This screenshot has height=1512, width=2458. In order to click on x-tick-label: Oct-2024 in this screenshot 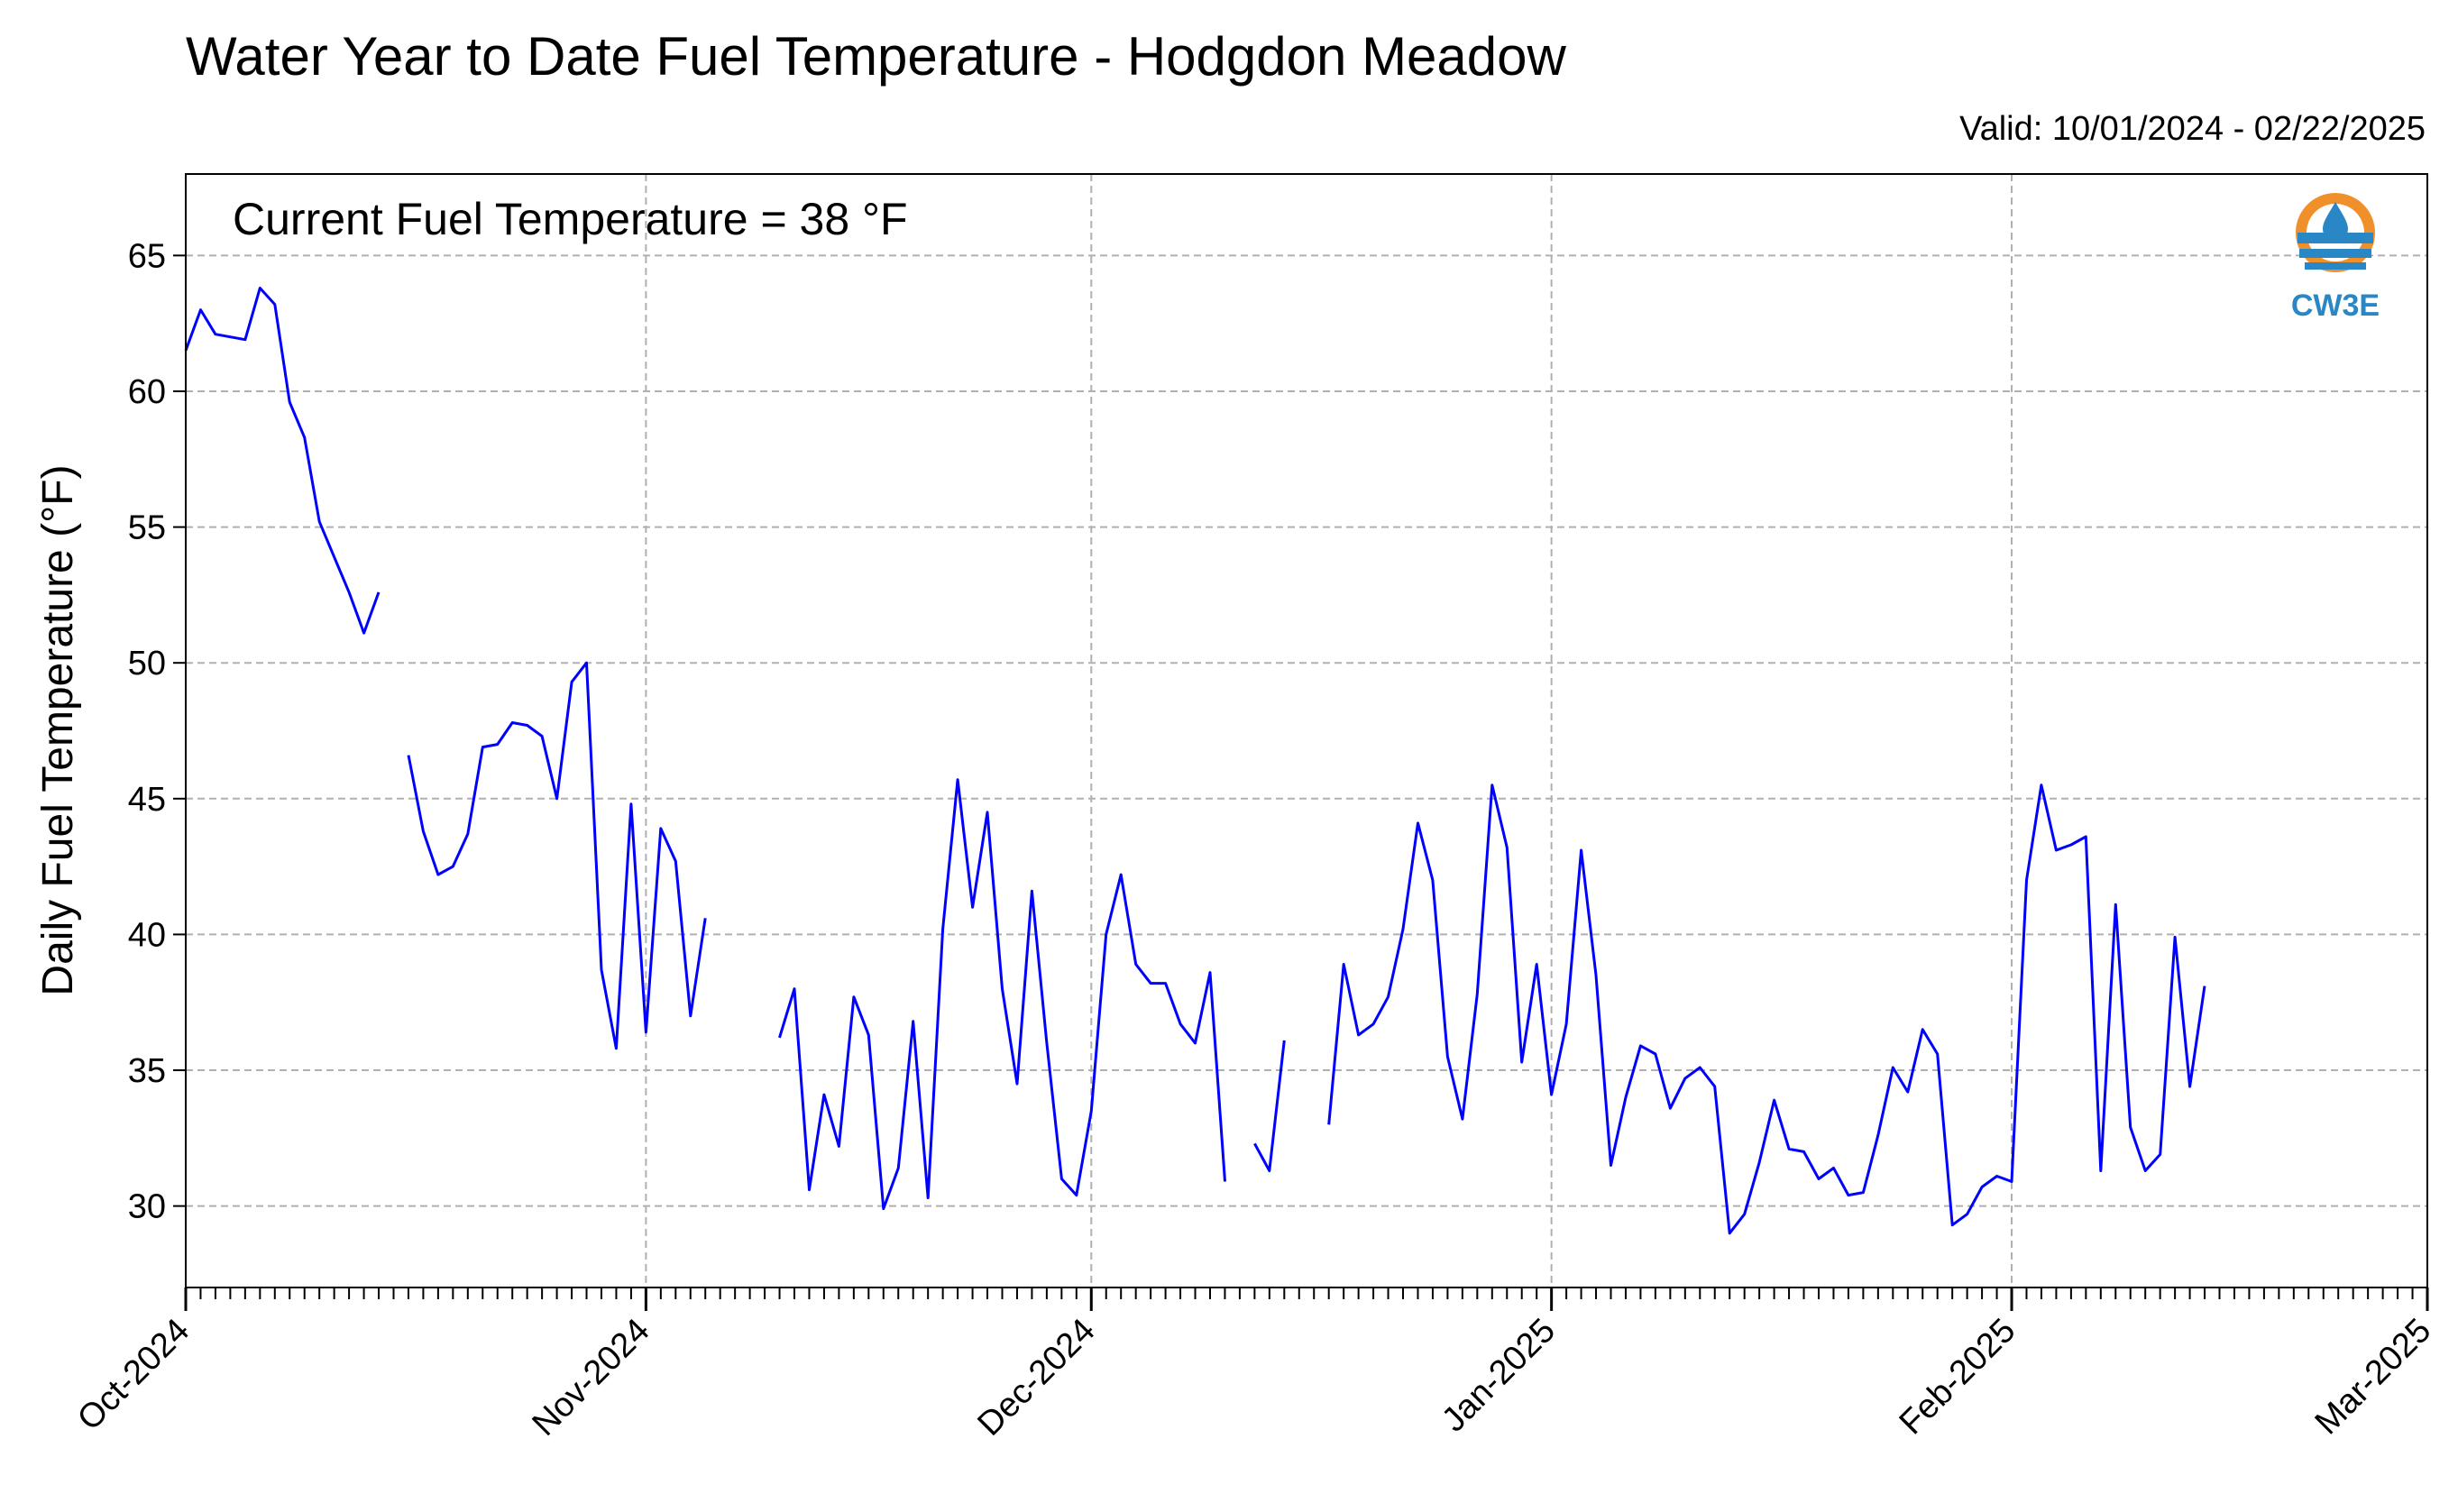, I will do `click(133, 1375)`.